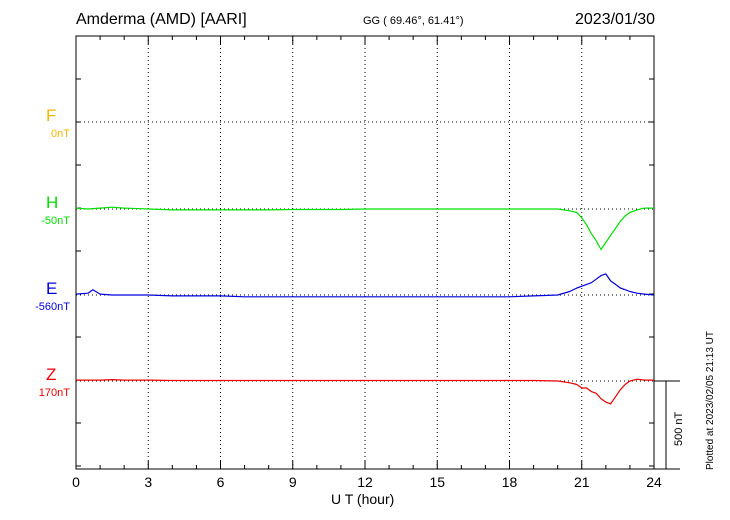 This screenshot has height=520, width=730. I want to click on x-tick-label: 24, so click(654, 482).